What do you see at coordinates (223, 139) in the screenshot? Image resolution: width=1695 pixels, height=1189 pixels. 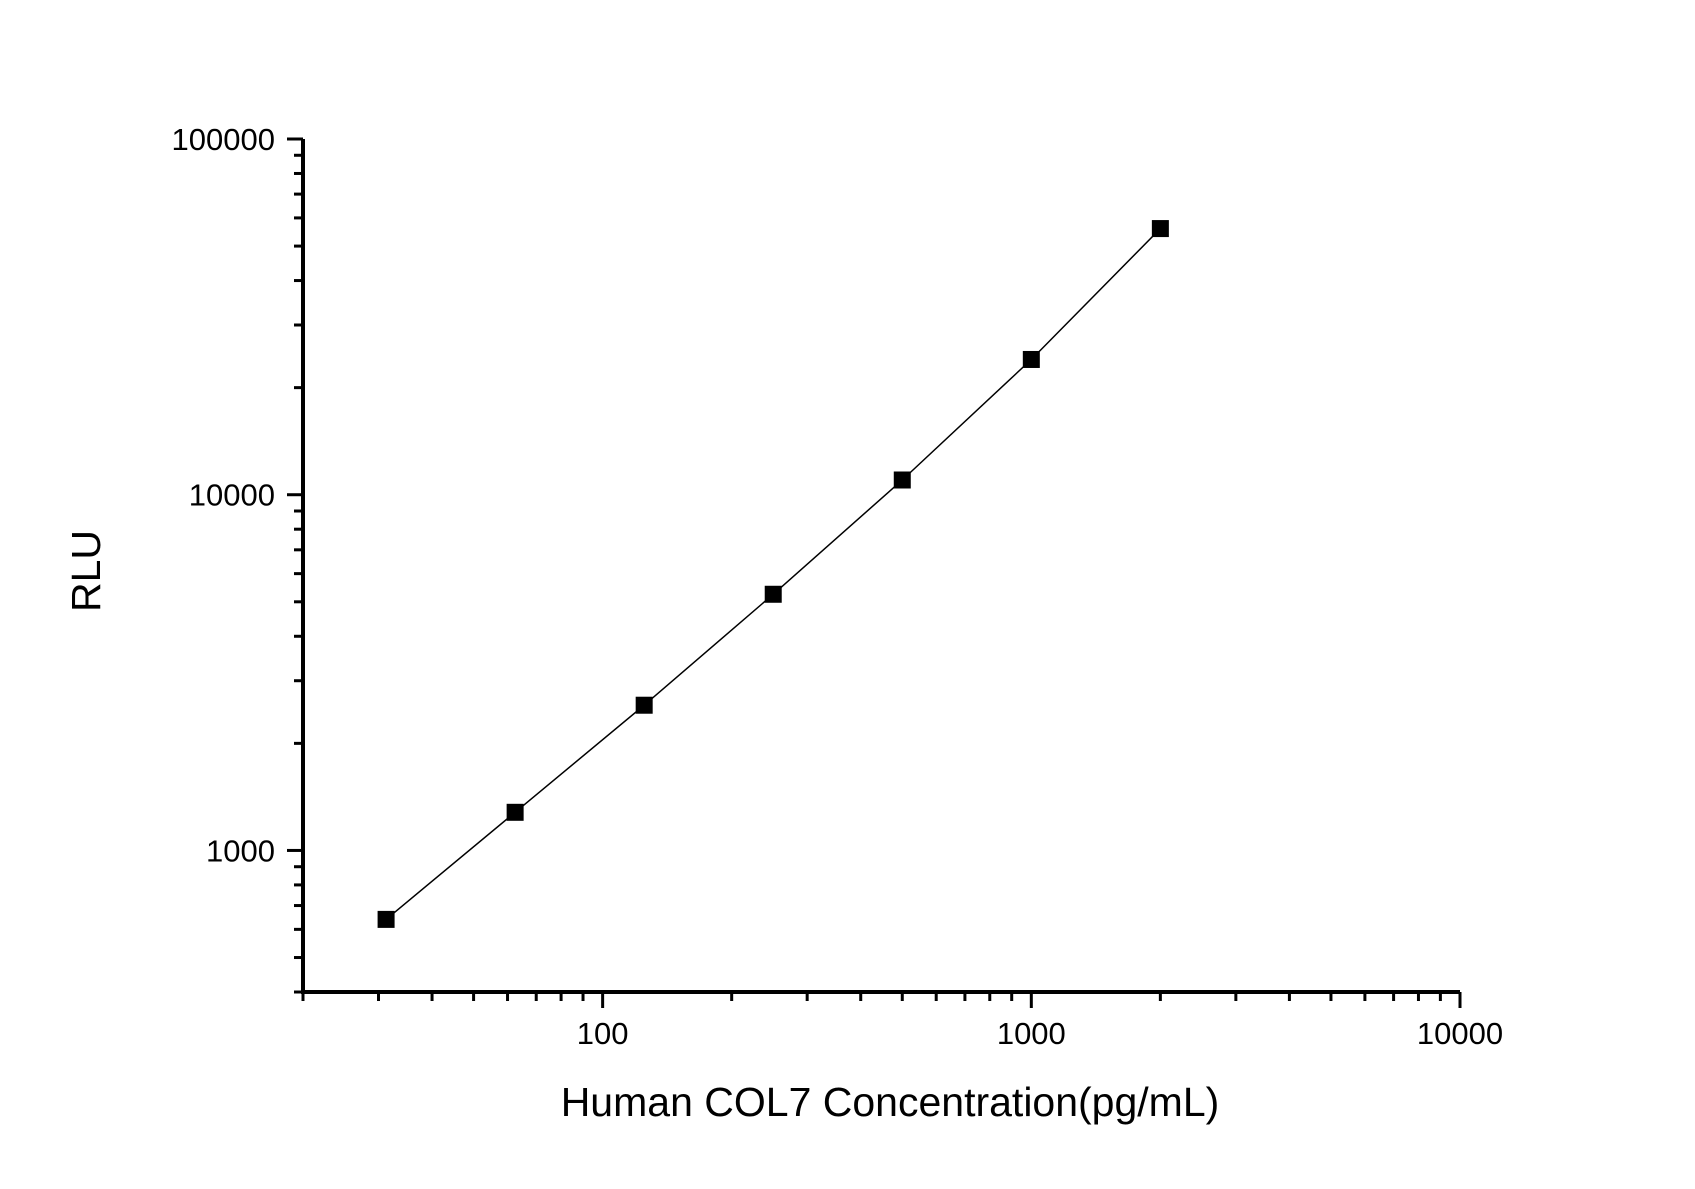 I see `y-tick-label: 100000` at bounding box center [223, 139].